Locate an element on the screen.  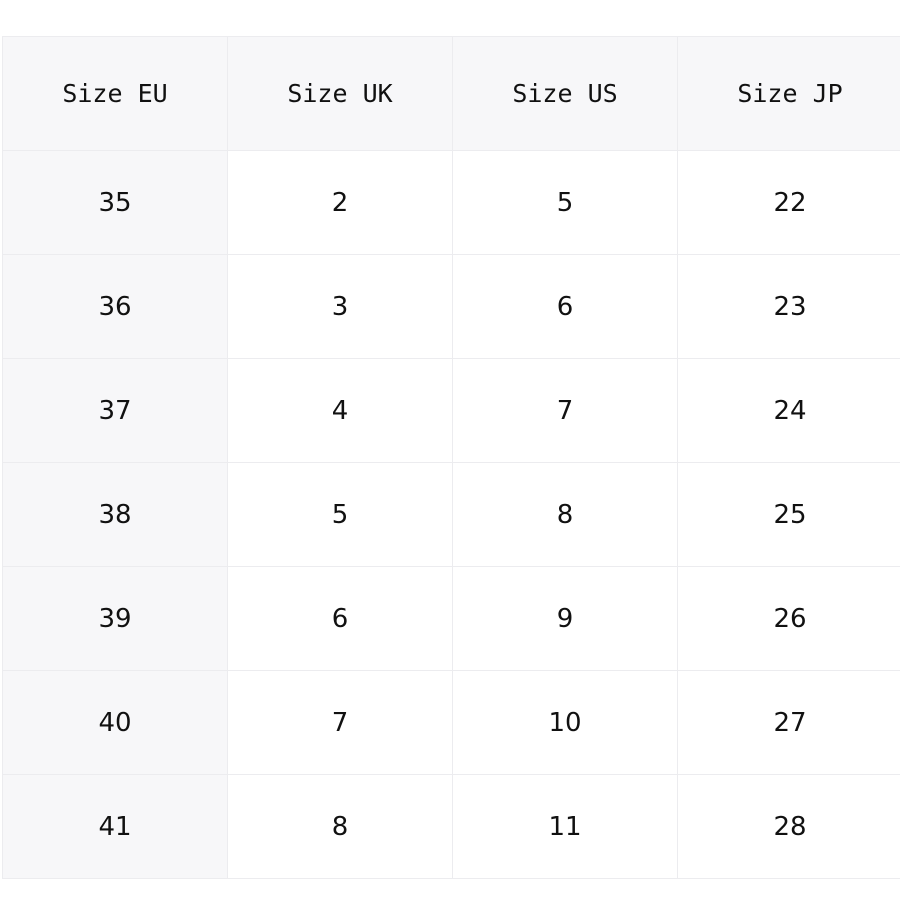
table-row: 39 6 9 26 is located at coordinates (451, 618).